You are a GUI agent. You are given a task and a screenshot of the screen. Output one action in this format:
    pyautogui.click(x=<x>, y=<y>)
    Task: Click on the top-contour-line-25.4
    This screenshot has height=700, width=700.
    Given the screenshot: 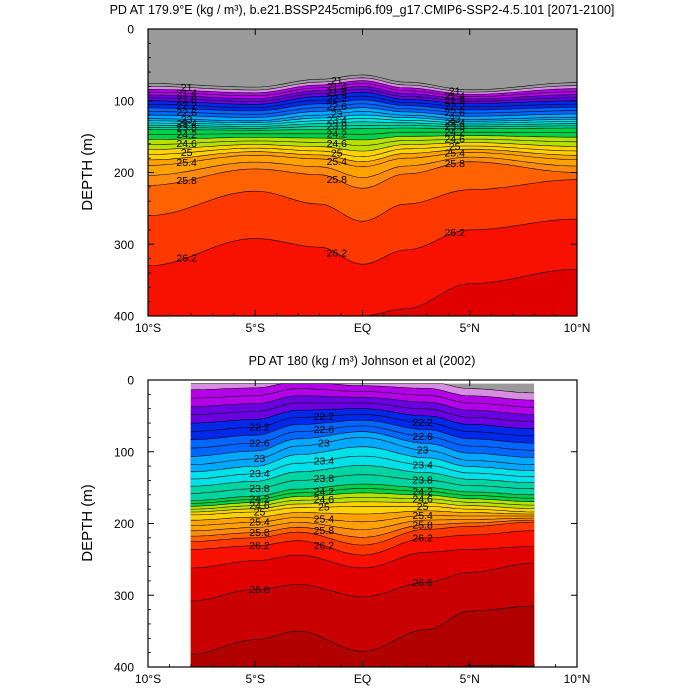 What is the action you would take?
    pyautogui.click(x=362, y=160)
    